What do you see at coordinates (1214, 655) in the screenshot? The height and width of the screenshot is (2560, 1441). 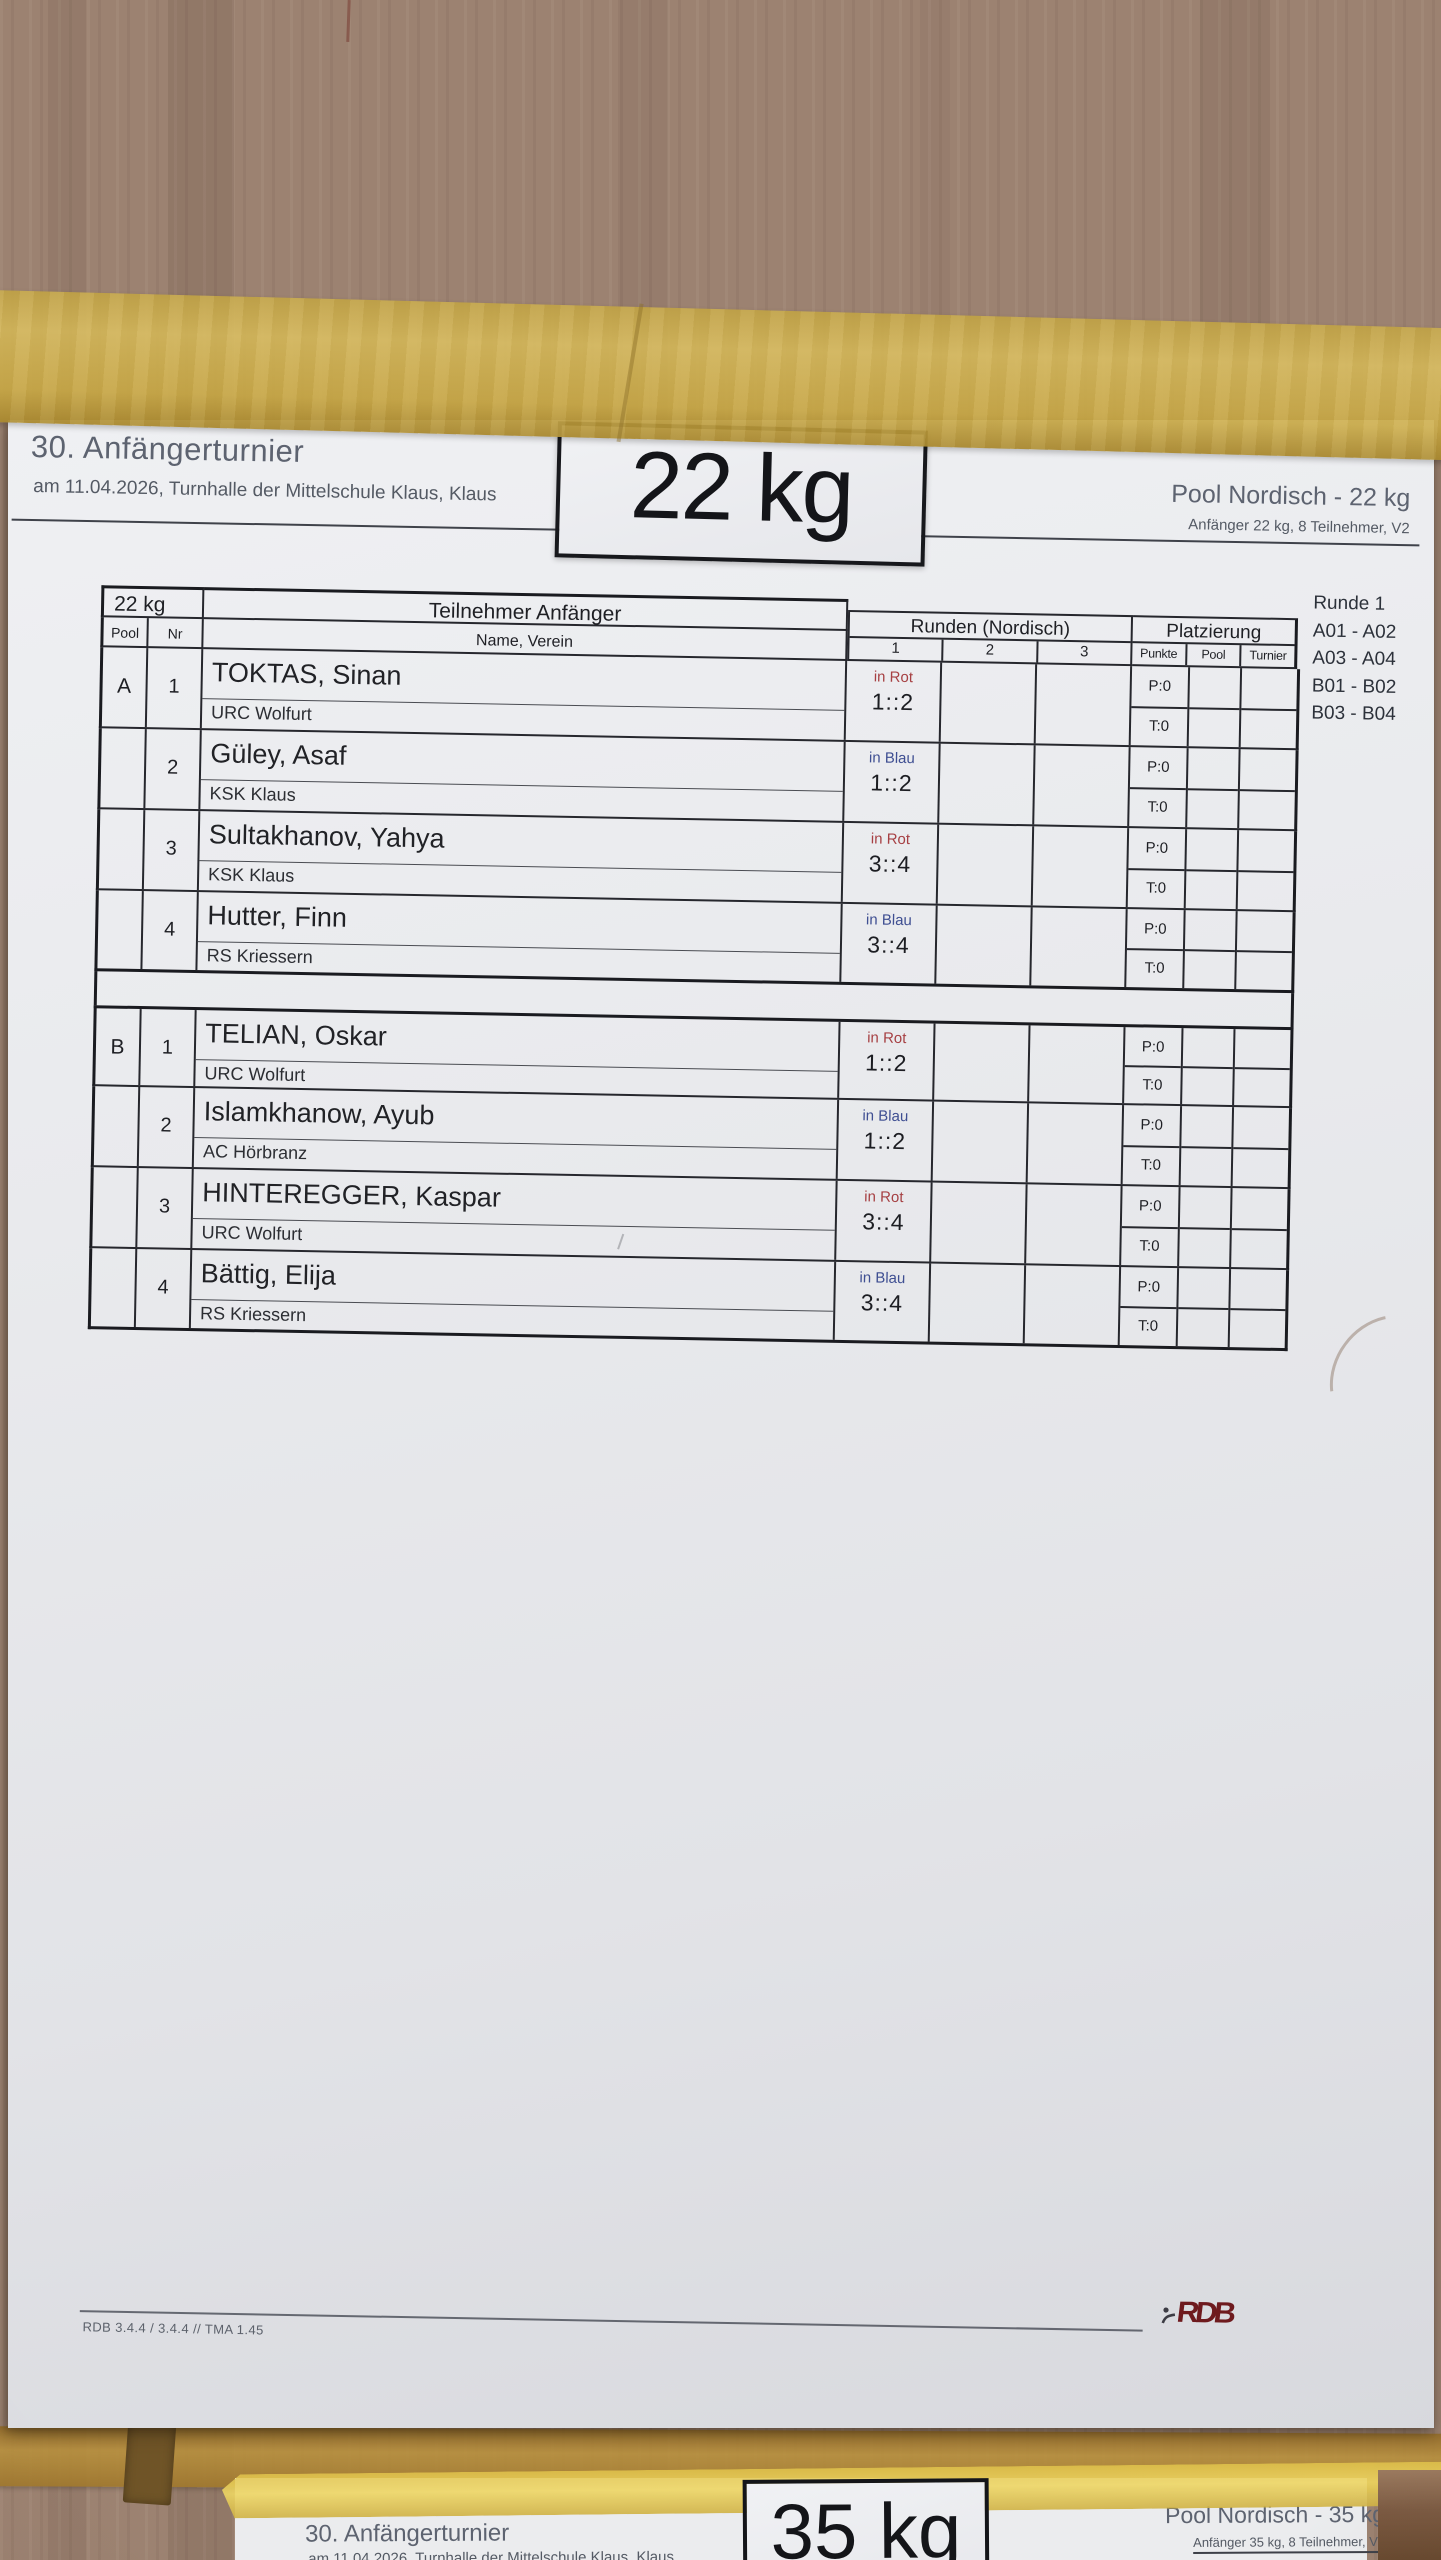 I see `placement-col-pool: Pool` at bounding box center [1214, 655].